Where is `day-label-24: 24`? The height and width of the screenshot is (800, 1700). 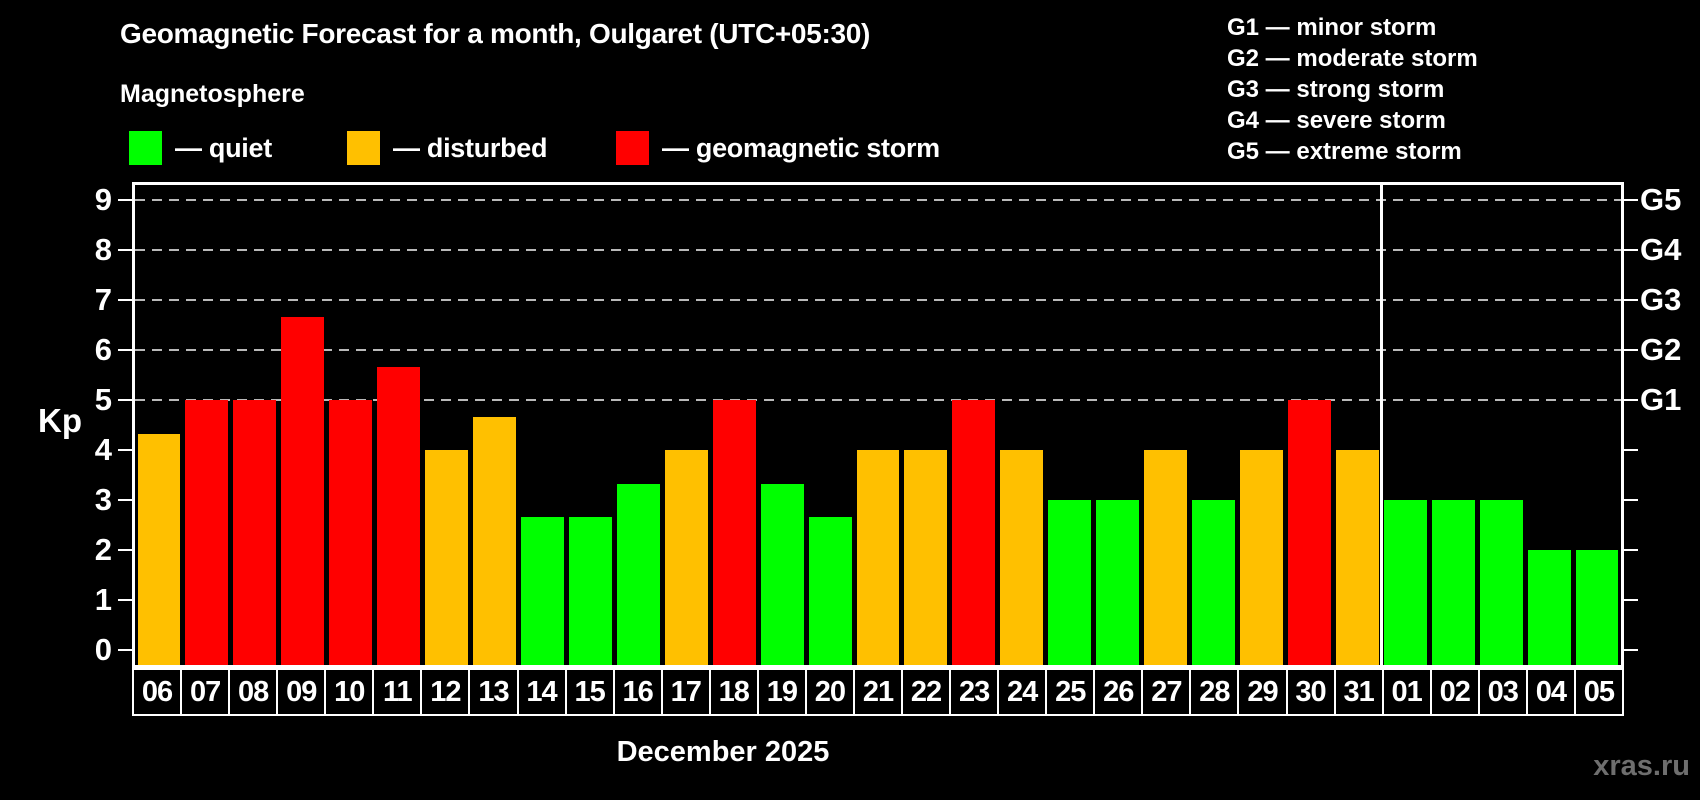 day-label-24: 24 is located at coordinates (1023, 692).